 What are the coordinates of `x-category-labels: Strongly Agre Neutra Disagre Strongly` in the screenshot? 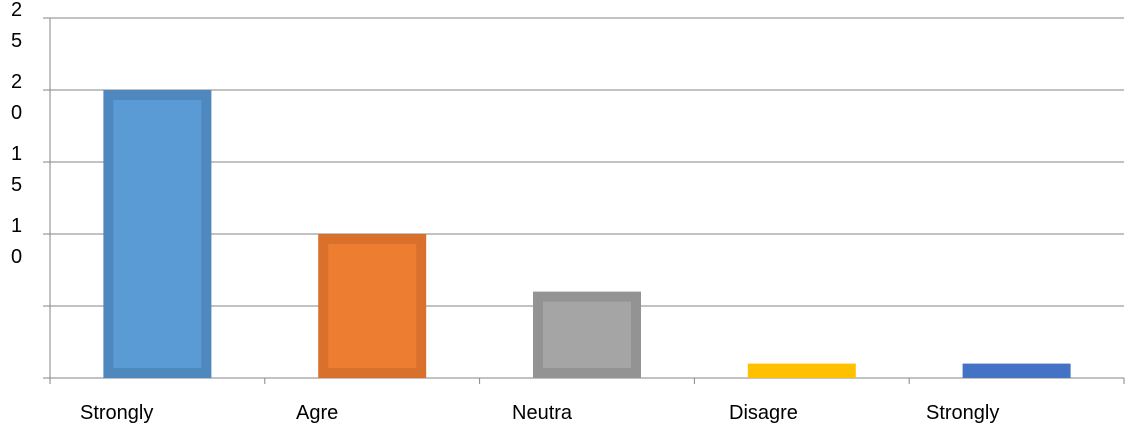 It's located at (539, 413).